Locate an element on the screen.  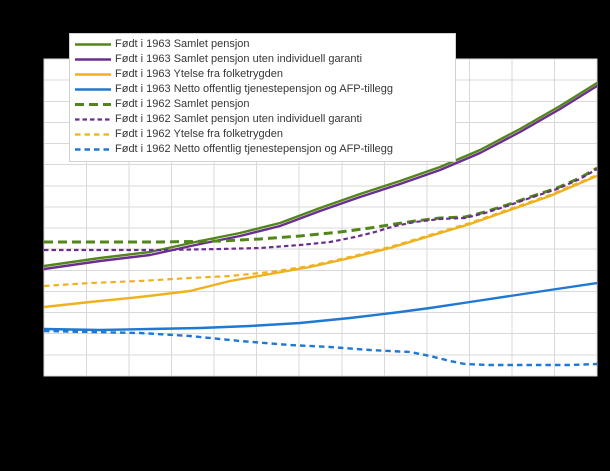
legend-item: Født i 1962 Ytelse fra folketrygden is located at coordinates (262, 134).